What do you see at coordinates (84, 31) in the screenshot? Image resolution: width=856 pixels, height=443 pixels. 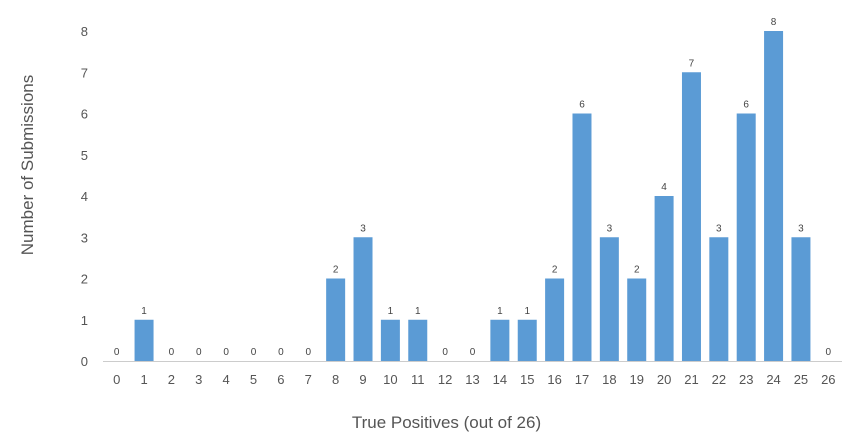 I see `y-tick-label: 8` at bounding box center [84, 31].